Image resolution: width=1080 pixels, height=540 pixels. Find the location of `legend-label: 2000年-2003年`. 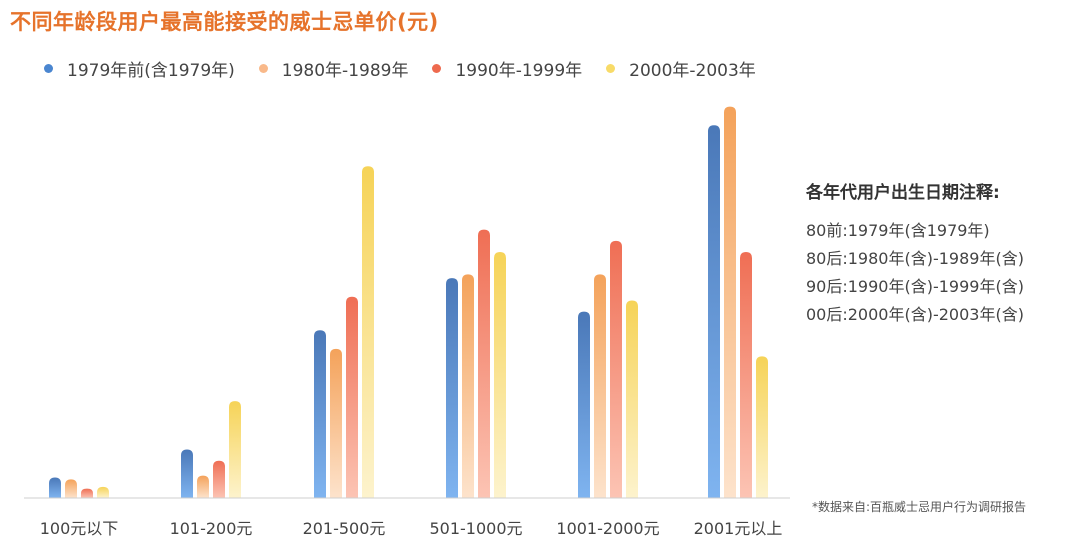

legend-label: 2000年-2003年 is located at coordinates (692, 71).